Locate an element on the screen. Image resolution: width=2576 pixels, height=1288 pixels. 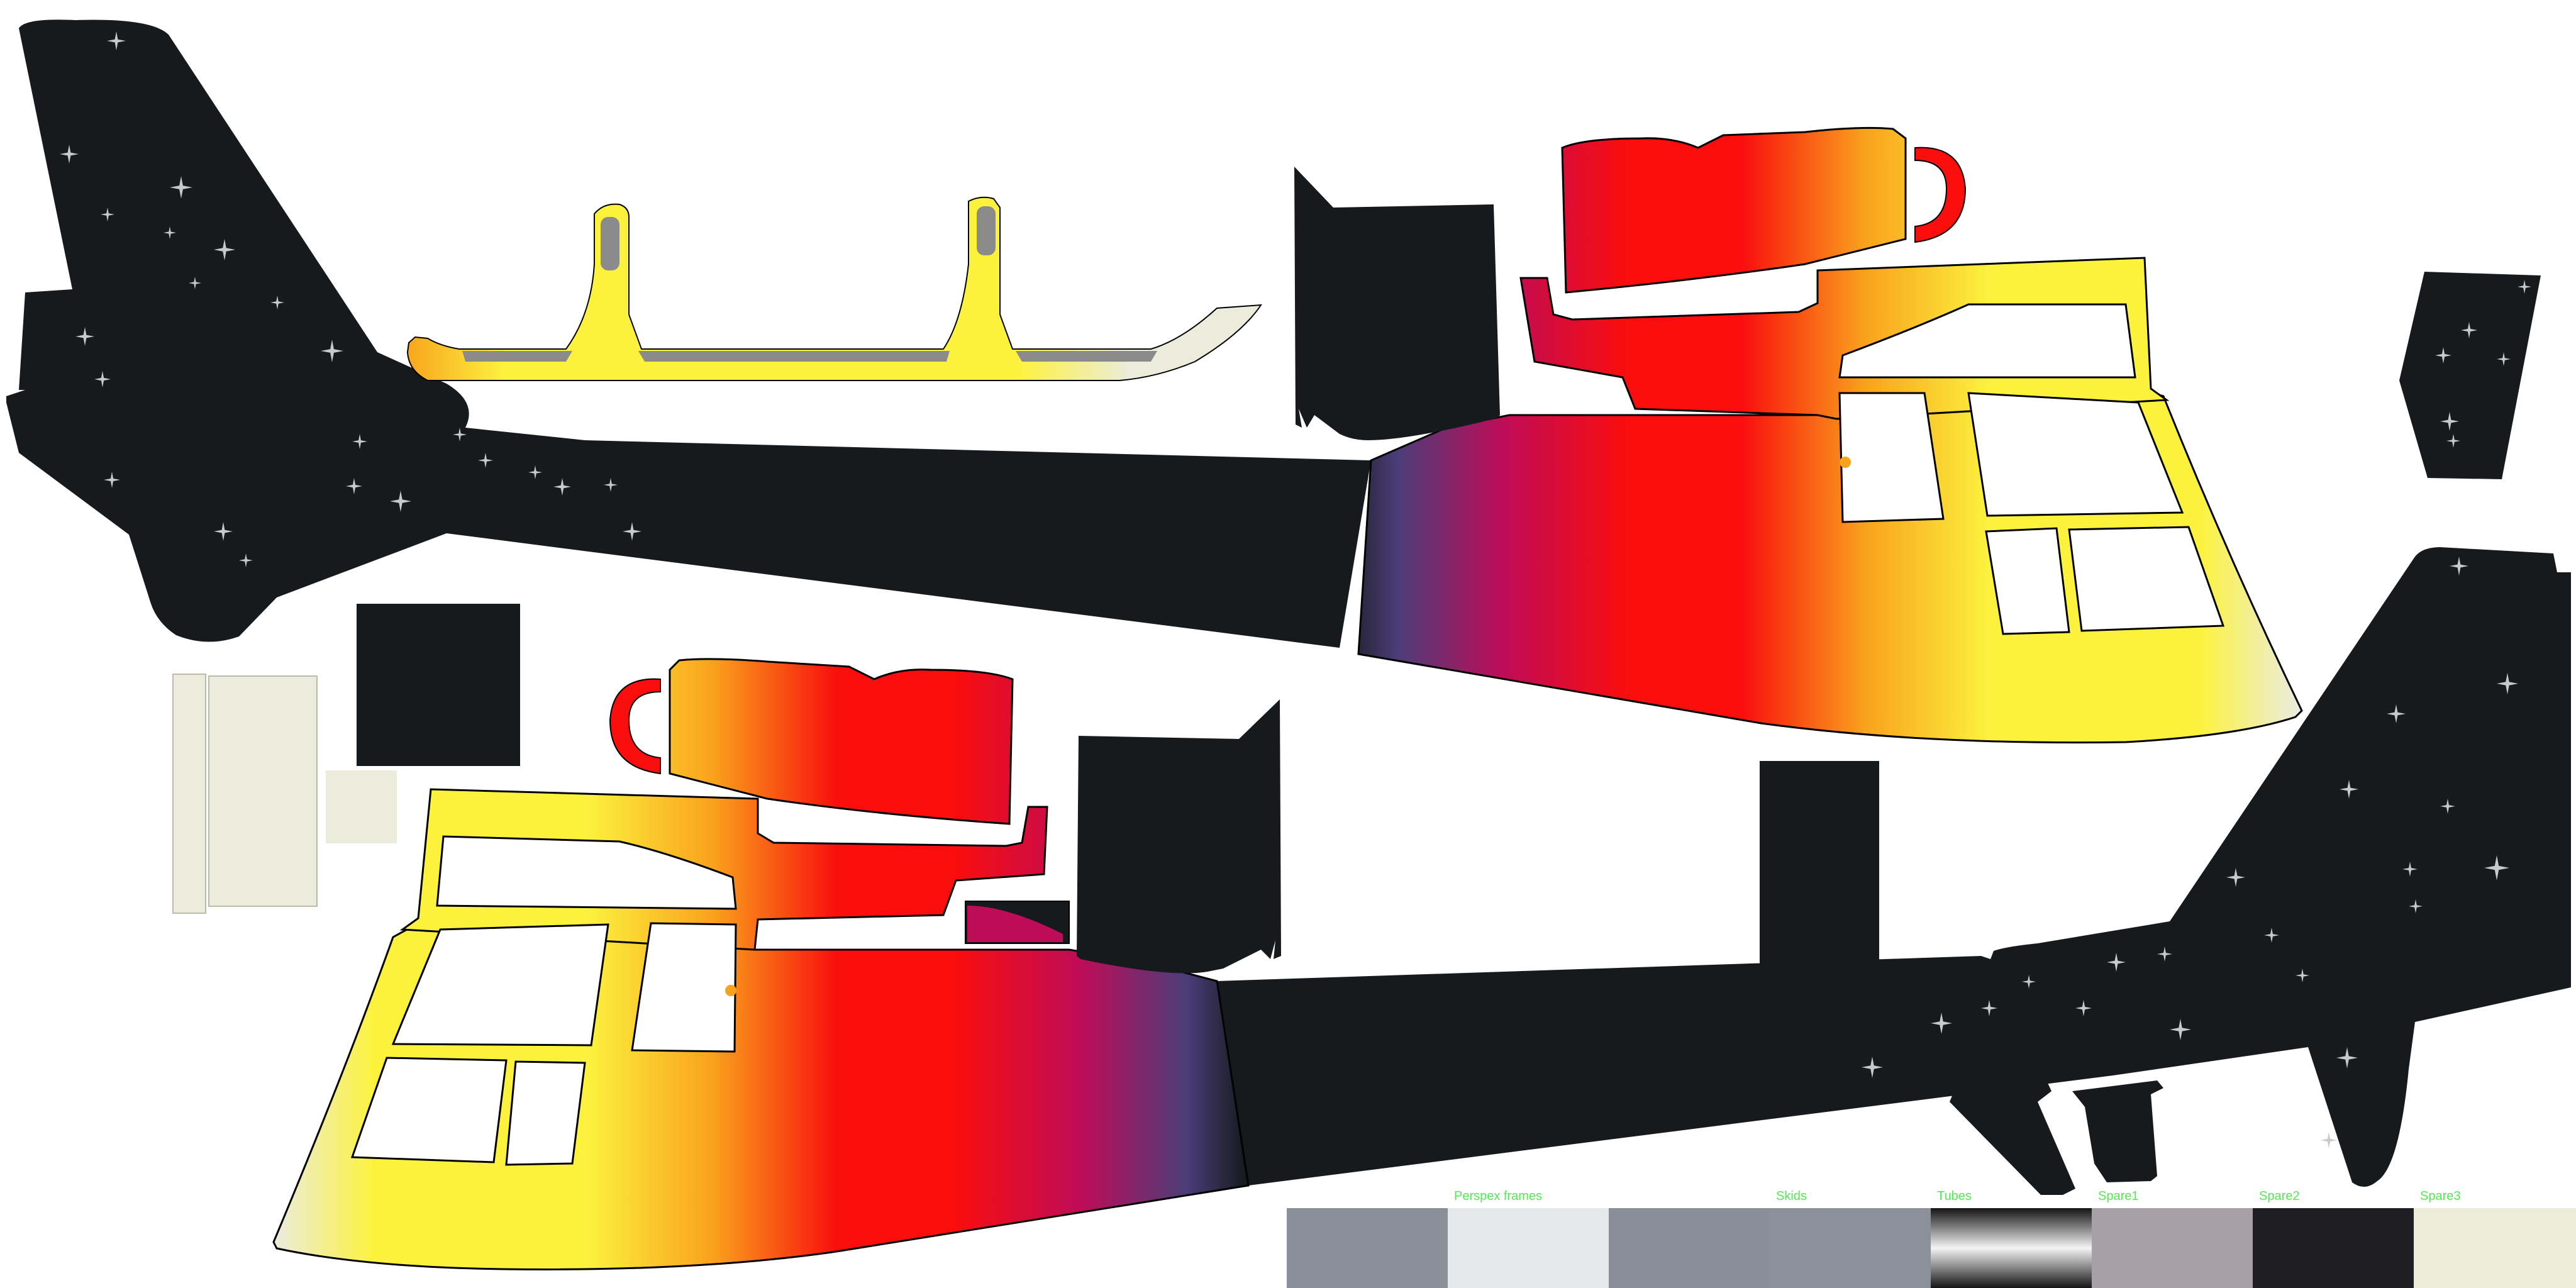
swatch-spare1 is located at coordinates (2172, 1248).